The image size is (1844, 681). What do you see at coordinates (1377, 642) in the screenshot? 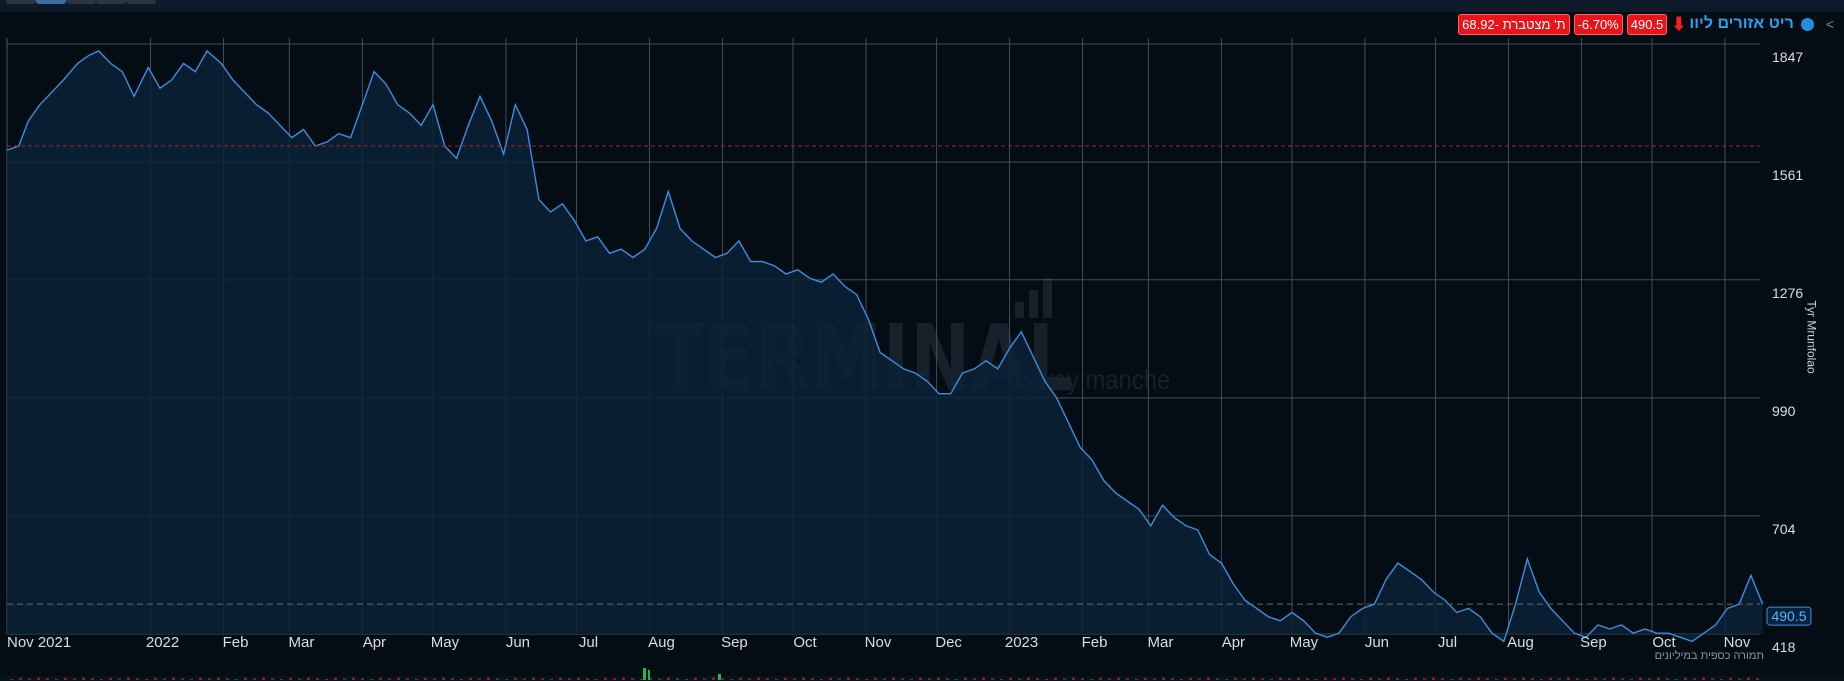
I see `x-tick-label: Jun` at bounding box center [1377, 642].